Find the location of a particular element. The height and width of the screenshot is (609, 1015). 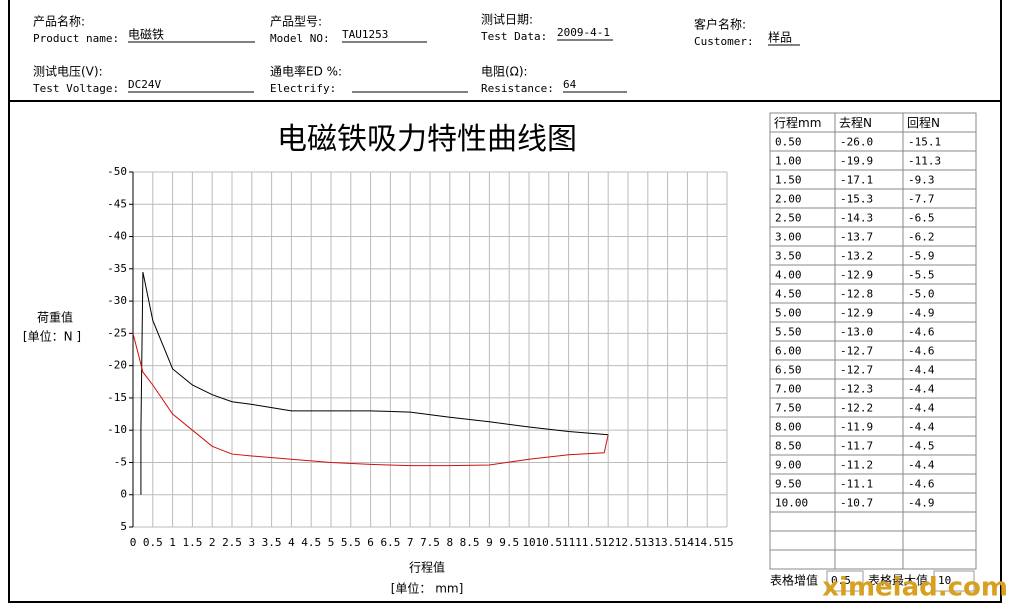

table-header: 回程N is located at coordinates (923, 122).